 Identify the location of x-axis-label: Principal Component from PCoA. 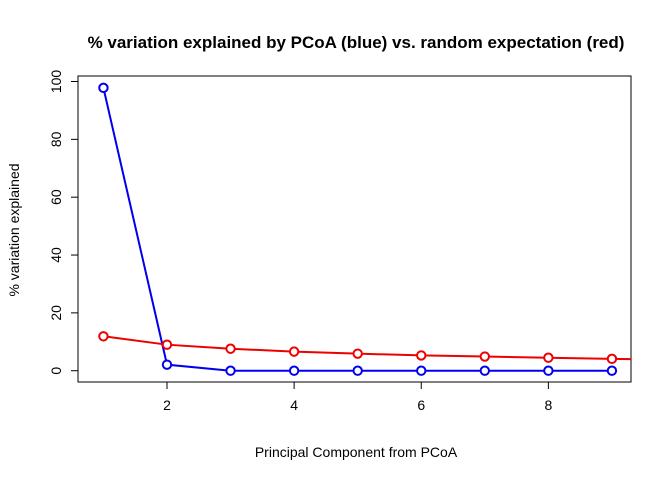
(356, 452).